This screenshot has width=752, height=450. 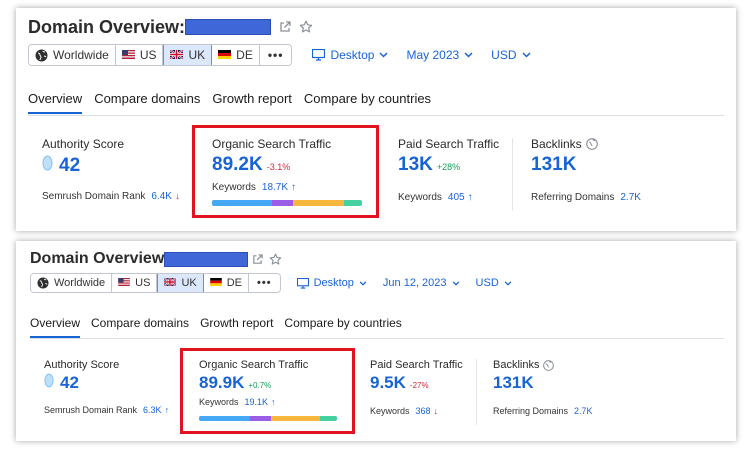 What do you see at coordinates (294, 187) in the screenshot?
I see `organic-keywords-arrow: ↑` at bounding box center [294, 187].